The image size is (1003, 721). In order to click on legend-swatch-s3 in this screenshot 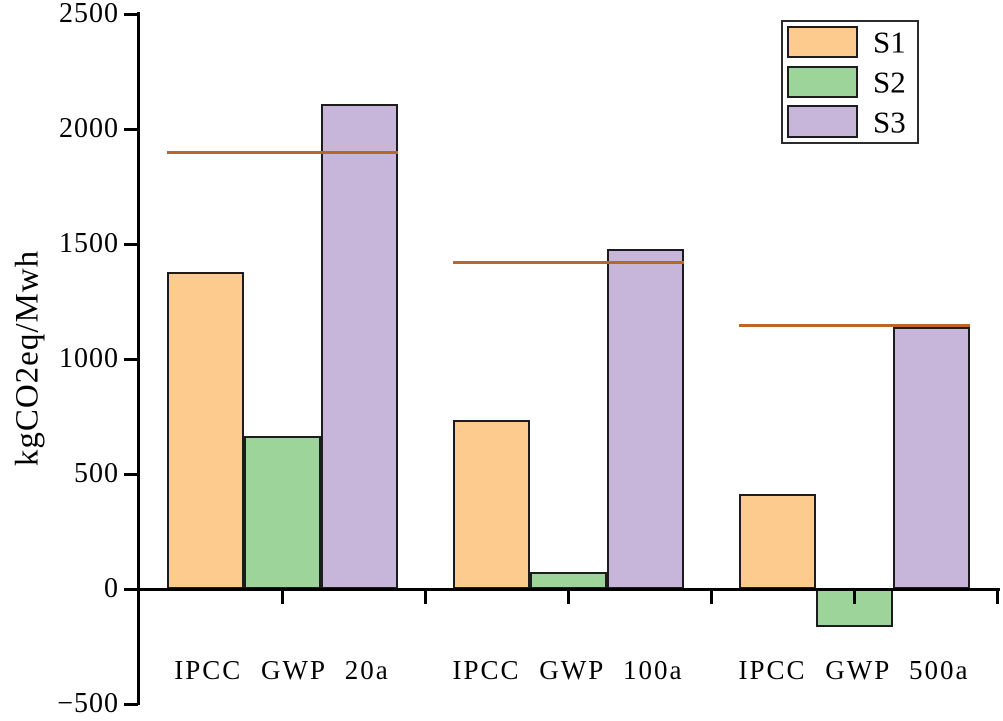, I will do `click(822, 121)`.